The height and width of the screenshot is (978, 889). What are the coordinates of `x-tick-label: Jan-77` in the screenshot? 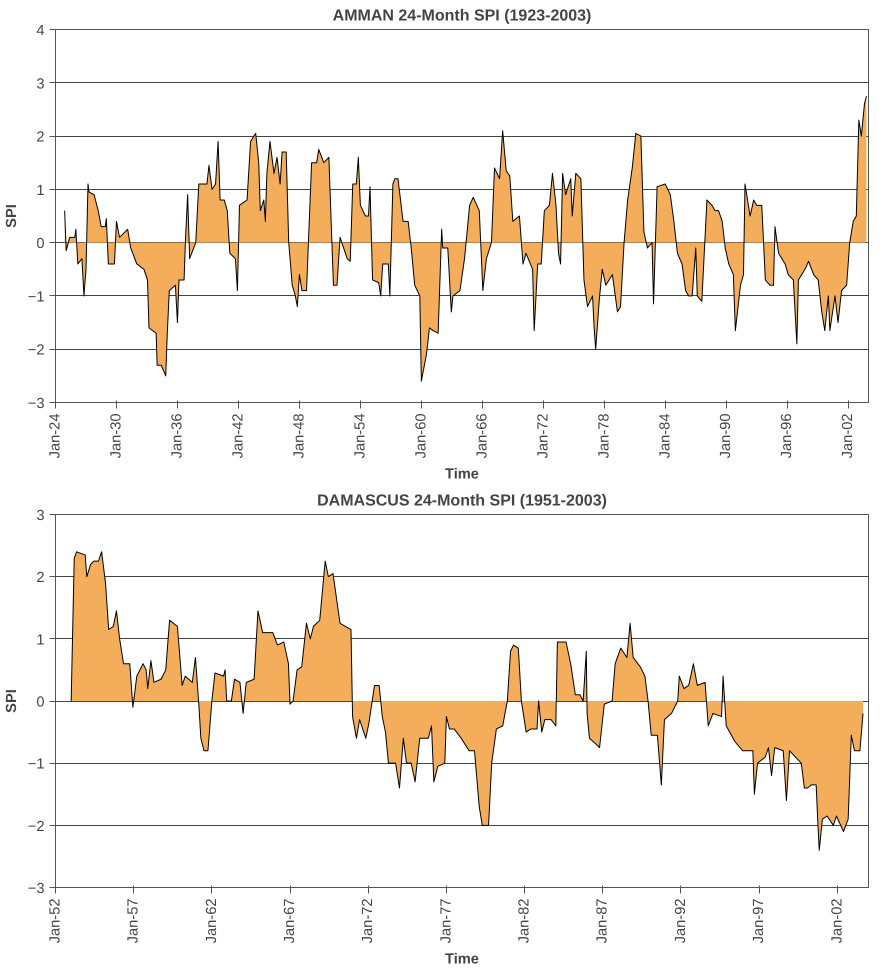 It's located at (446, 921).